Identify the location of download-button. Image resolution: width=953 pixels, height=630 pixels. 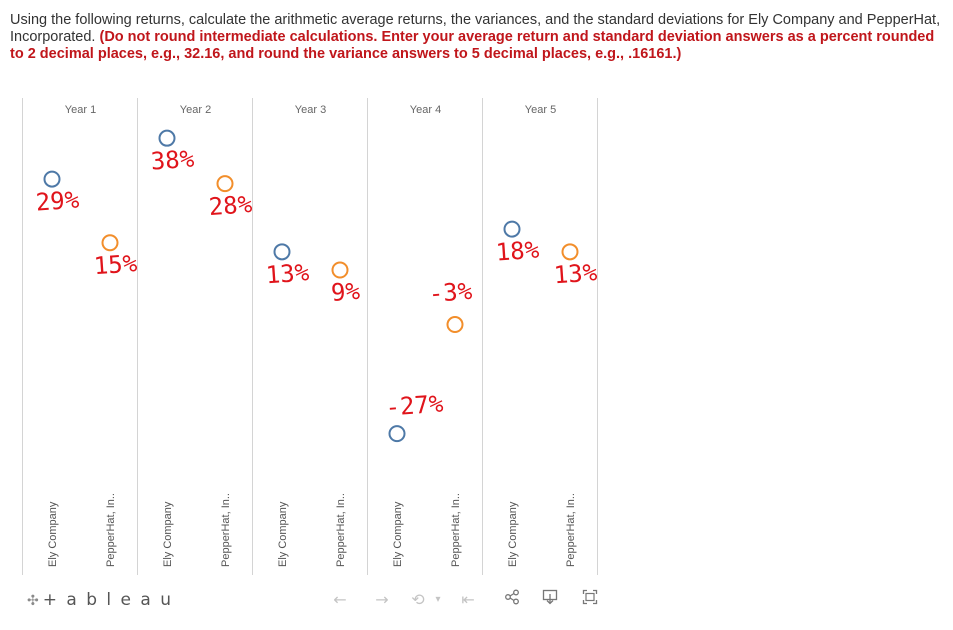
(550, 600).